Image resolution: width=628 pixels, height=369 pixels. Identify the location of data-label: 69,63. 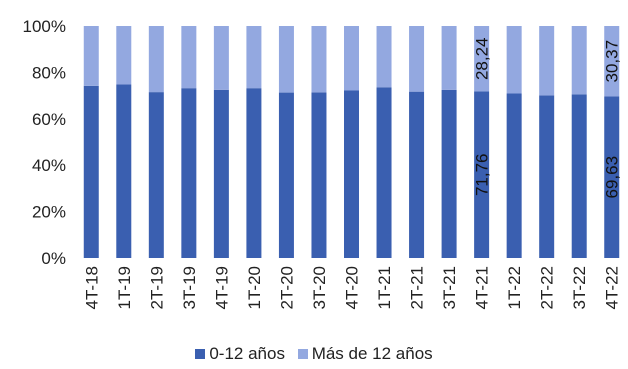
(612, 177).